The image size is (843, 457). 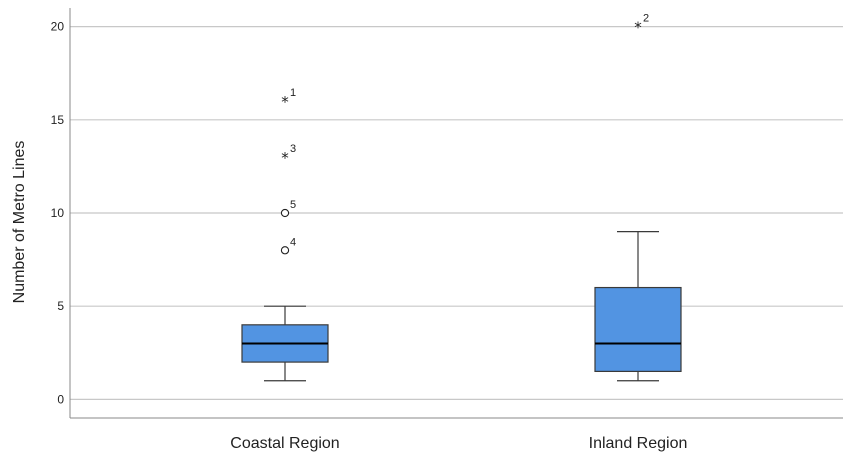 What do you see at coordinates (638, 443) in the screenshot?
I see `x-category-label: Inland Region` at bounding box center [638, 443].